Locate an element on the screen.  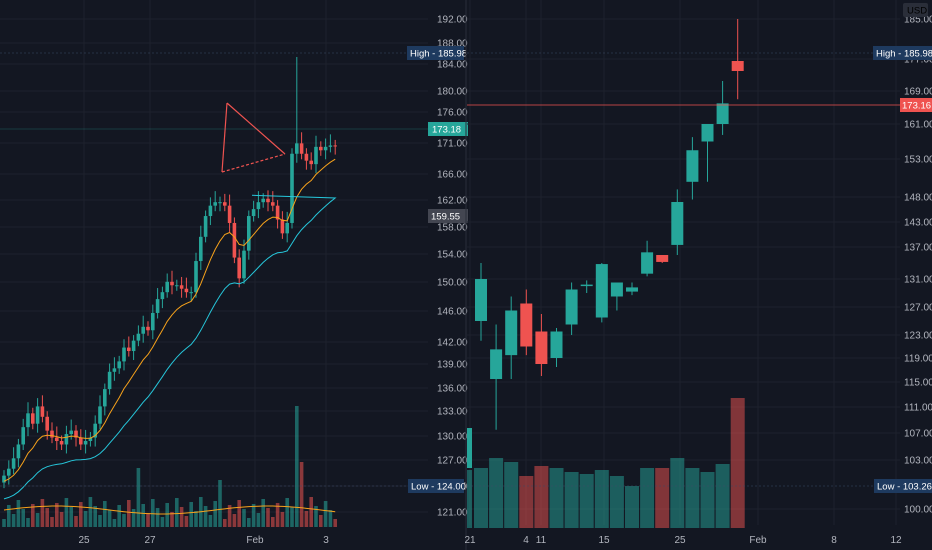
left-crosshair-price-label: 159.55 is located at coordinates (448, 216).